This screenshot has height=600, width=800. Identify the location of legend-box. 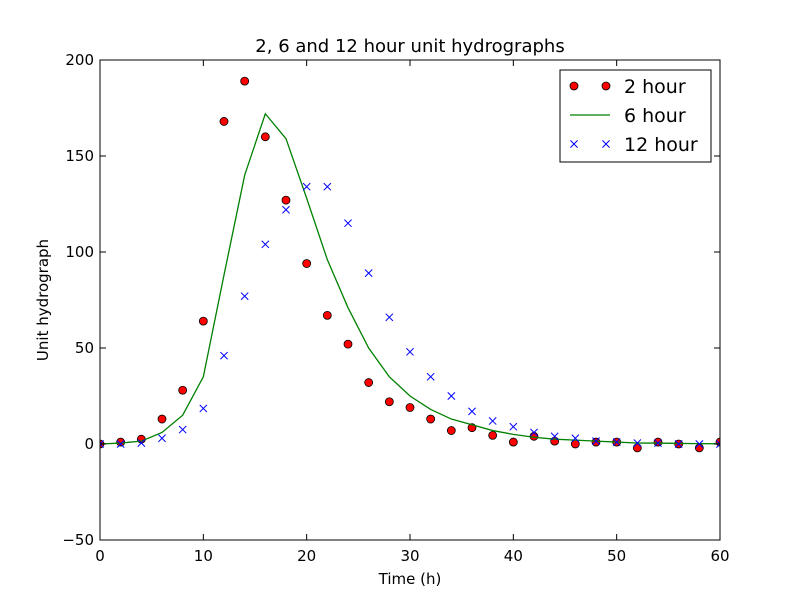
(635, 116).